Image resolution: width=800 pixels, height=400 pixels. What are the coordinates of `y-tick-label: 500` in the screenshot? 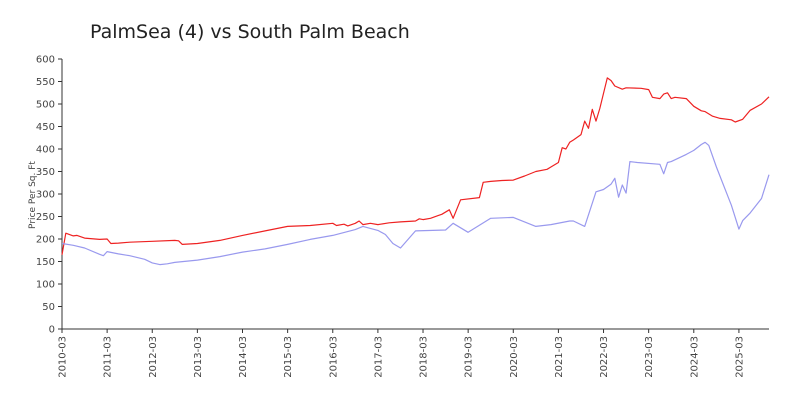 It's located at (45, 105).